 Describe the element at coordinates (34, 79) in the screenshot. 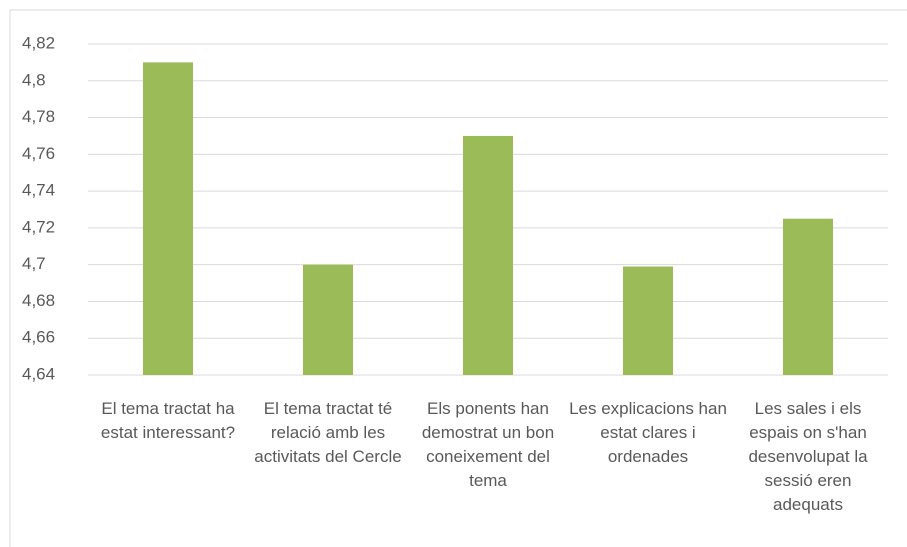

I see `y-tick-label: 4,8` at that location.